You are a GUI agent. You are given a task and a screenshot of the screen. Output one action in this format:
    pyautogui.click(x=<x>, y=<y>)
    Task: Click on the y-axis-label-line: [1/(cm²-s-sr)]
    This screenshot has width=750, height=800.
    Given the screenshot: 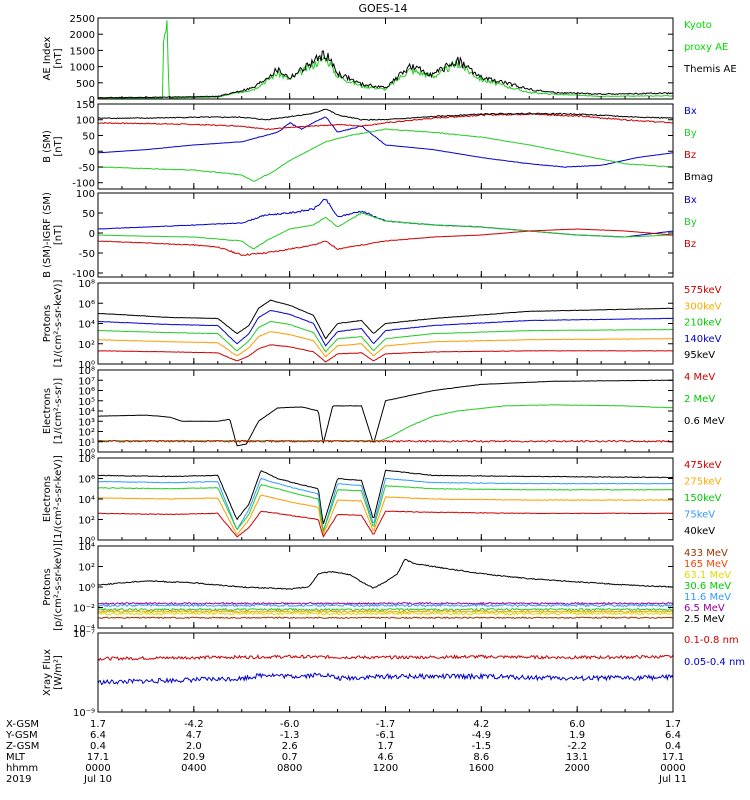 What is the action you would take?
    pyautogui.click(x=58, y=411)
    